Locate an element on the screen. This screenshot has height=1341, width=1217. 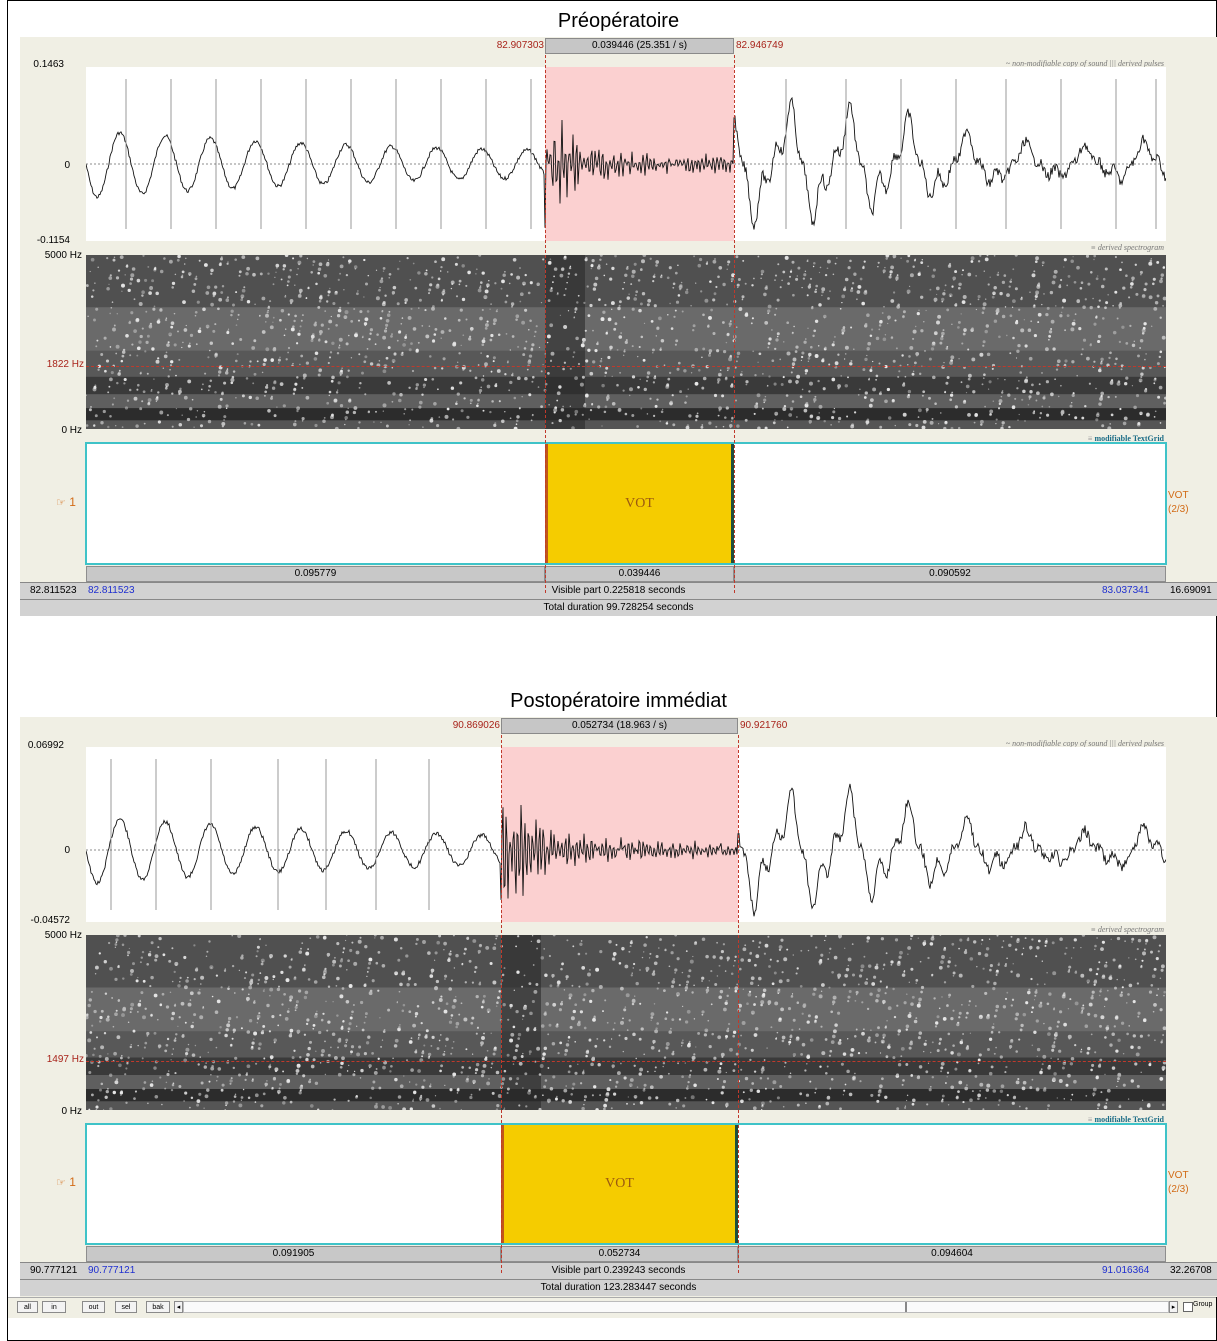
interval-duration-left: 0.095779 is located at coordinates (315, 574).